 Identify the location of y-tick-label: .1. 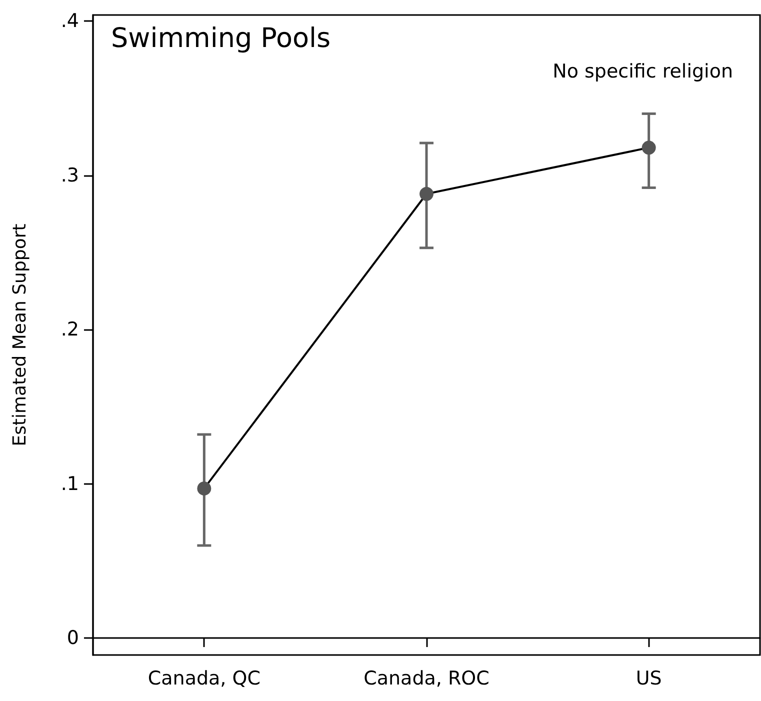
(69, 483).